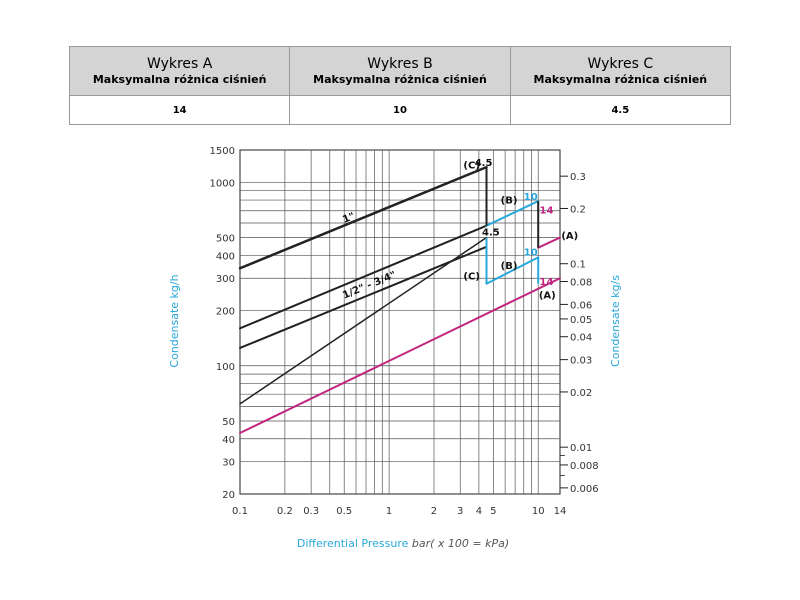 The width and height of the screenshot is (800, 600). I want to click on y-right-tick-label: 0.02, so click(581, 393).